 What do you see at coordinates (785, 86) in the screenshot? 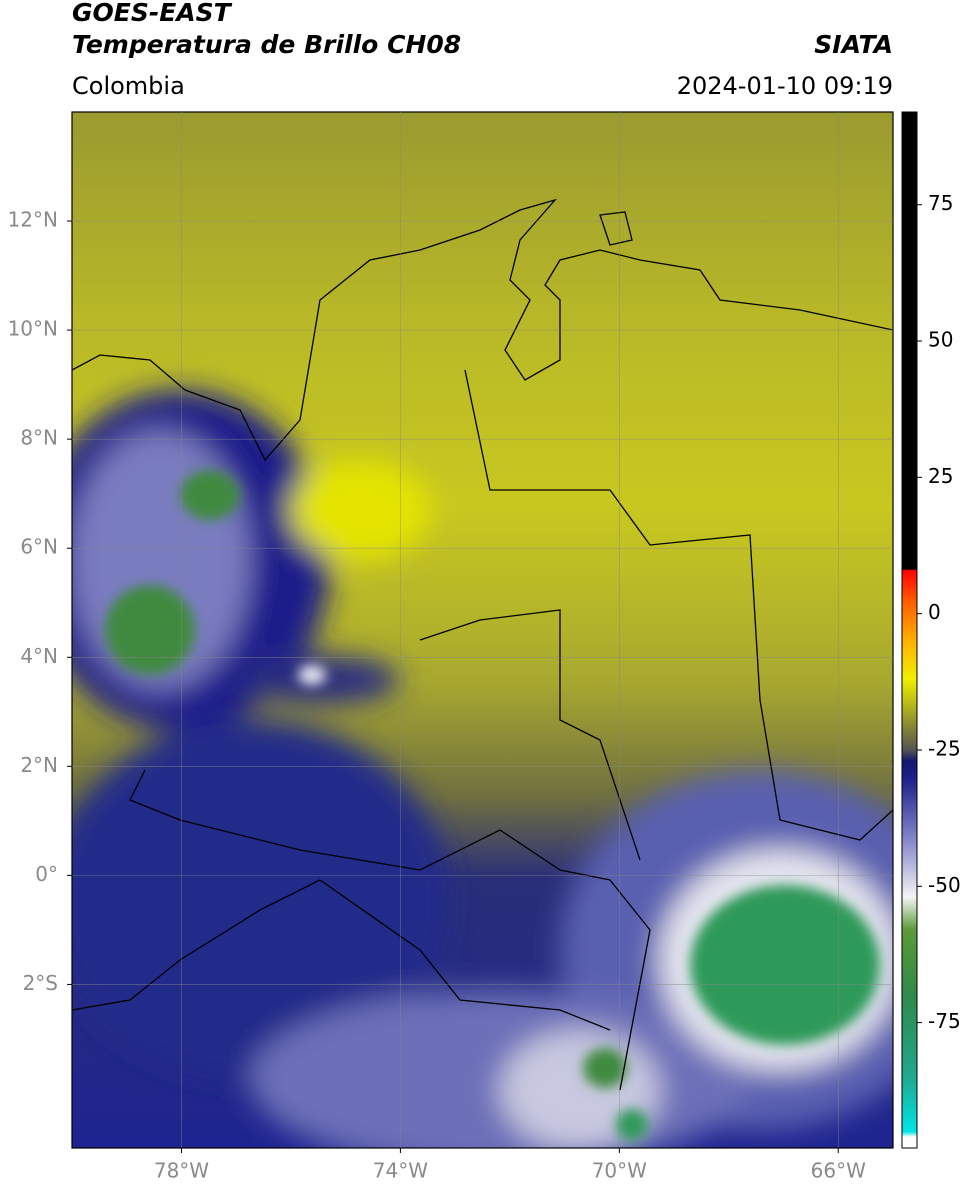
I see `timestamp: 2024-01-10 09:19` at bounding box center [785, 86].